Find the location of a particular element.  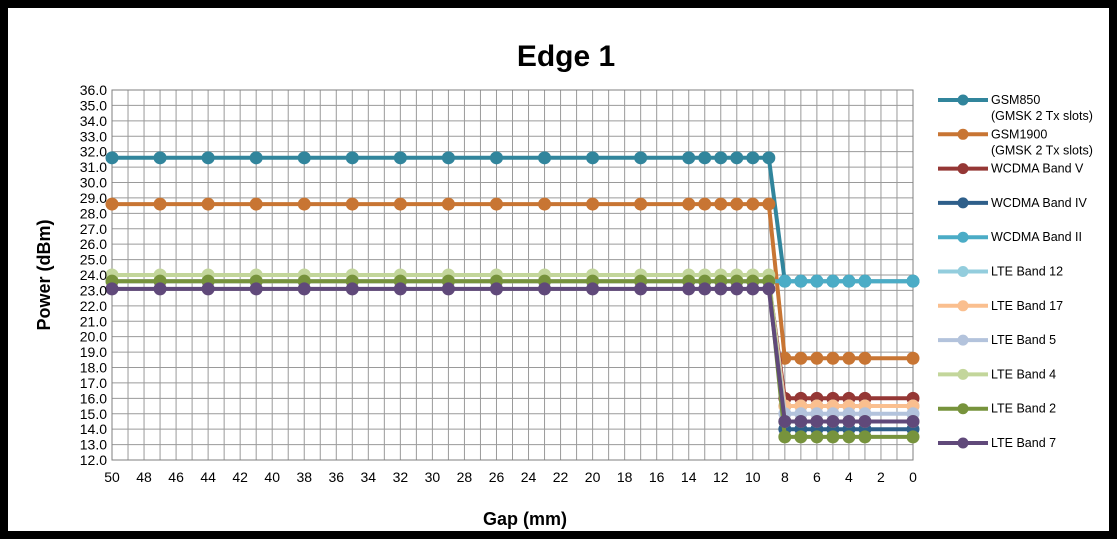

y-tick-label: 14.0 is located at coordinates (93, 429).